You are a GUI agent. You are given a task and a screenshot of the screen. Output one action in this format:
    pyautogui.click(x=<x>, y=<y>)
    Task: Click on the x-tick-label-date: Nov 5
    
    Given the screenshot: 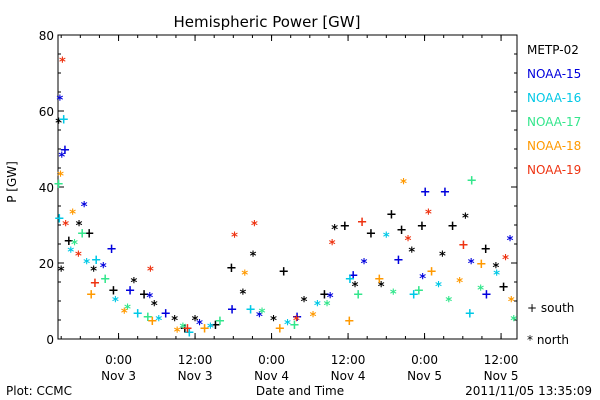 What is the action you would take?
    pyautogui.click(x=424, y=376)
    